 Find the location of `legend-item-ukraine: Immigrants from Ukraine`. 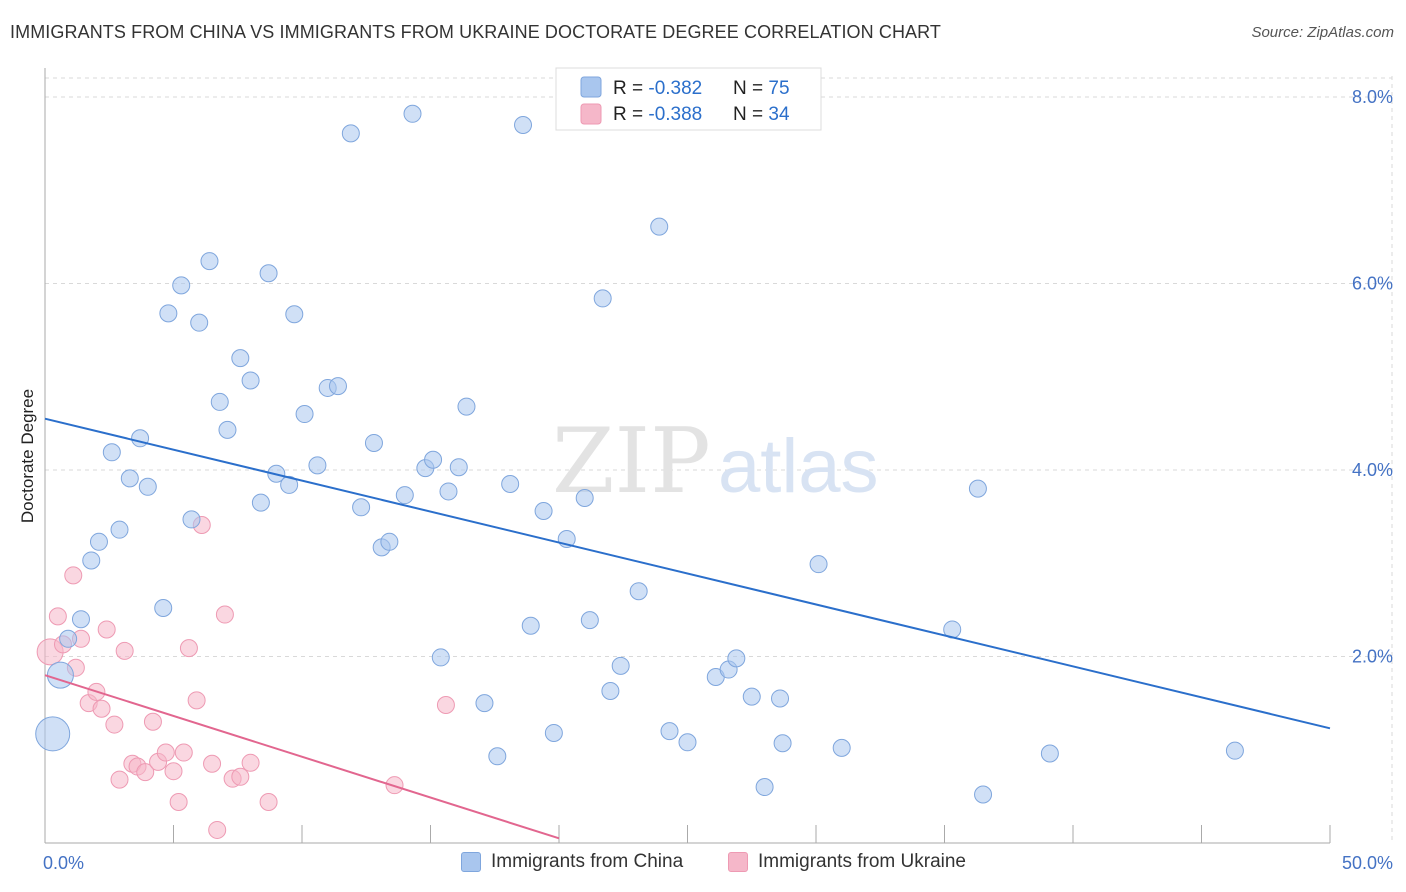

legend-item-ukraine: Immigrants from Ukraine is located at coordinates (847, 862).